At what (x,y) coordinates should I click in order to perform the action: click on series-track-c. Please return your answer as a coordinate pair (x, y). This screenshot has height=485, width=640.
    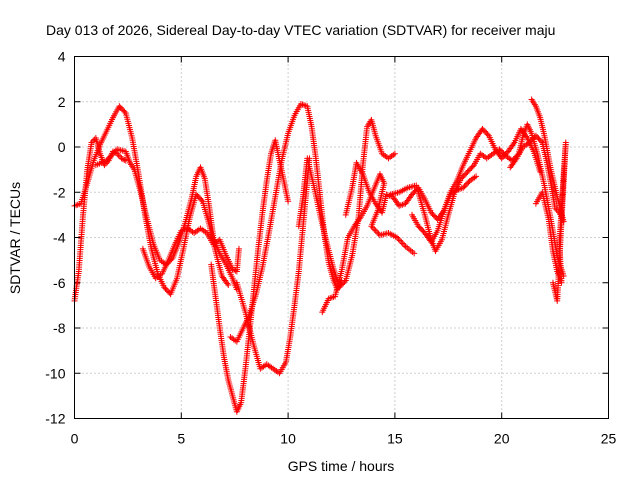
    Looking at the image, I should click on (166, 219).